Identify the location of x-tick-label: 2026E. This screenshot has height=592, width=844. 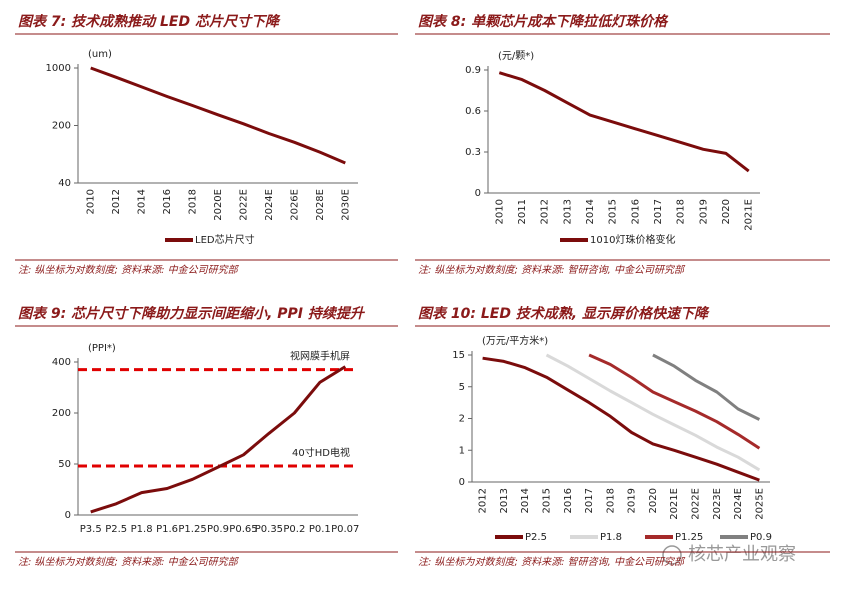
(294, 205).